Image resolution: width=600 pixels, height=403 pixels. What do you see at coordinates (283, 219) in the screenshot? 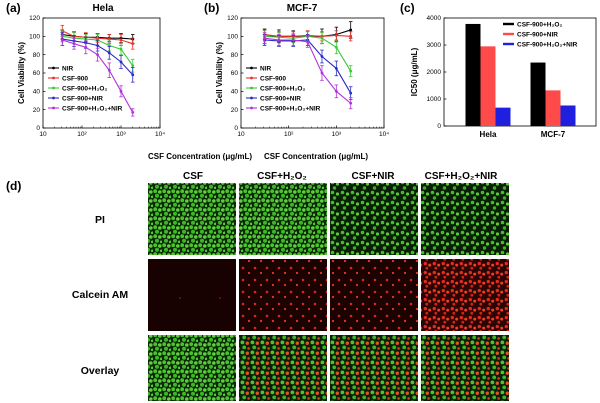
I see `micrograph-pi-csf-h2o2` at bounding box center [283, 219].